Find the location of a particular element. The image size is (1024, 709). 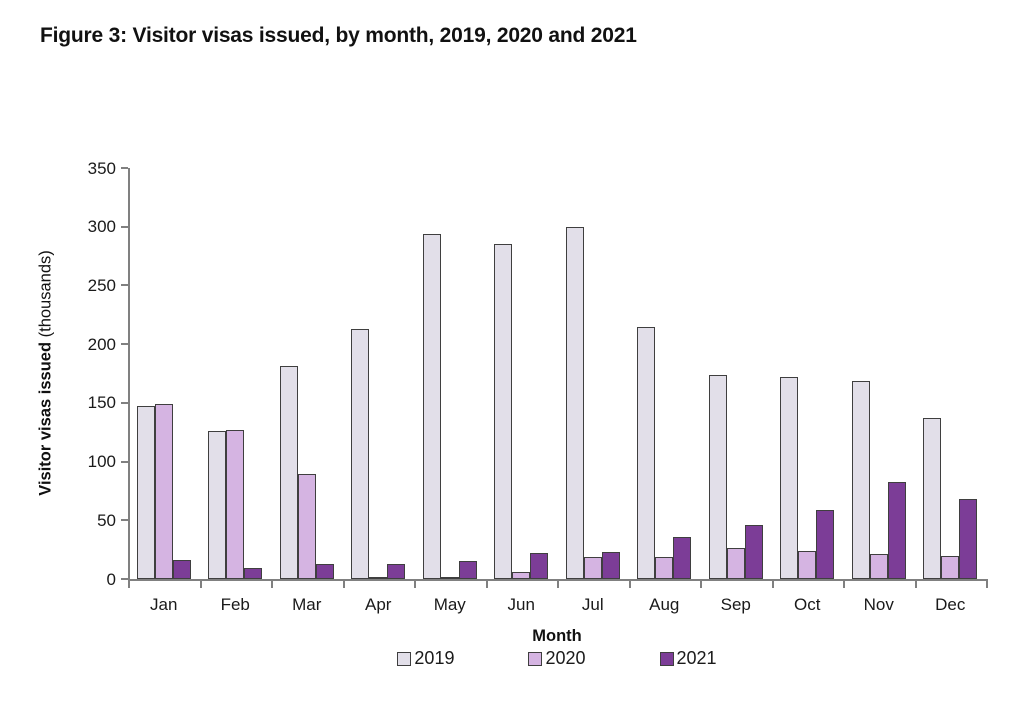

y-tick-label: 150 is located at coordinates (101, 403).